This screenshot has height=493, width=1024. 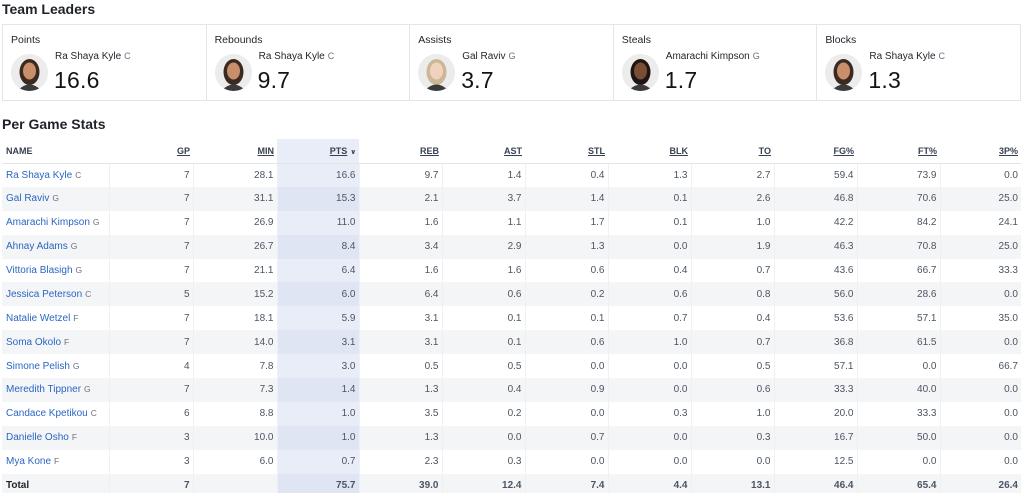 What do you see at coordinates (815, 151) in the screenshot?
I see `column-header-fg-pct: FG%` at bounding box center [815, 151].